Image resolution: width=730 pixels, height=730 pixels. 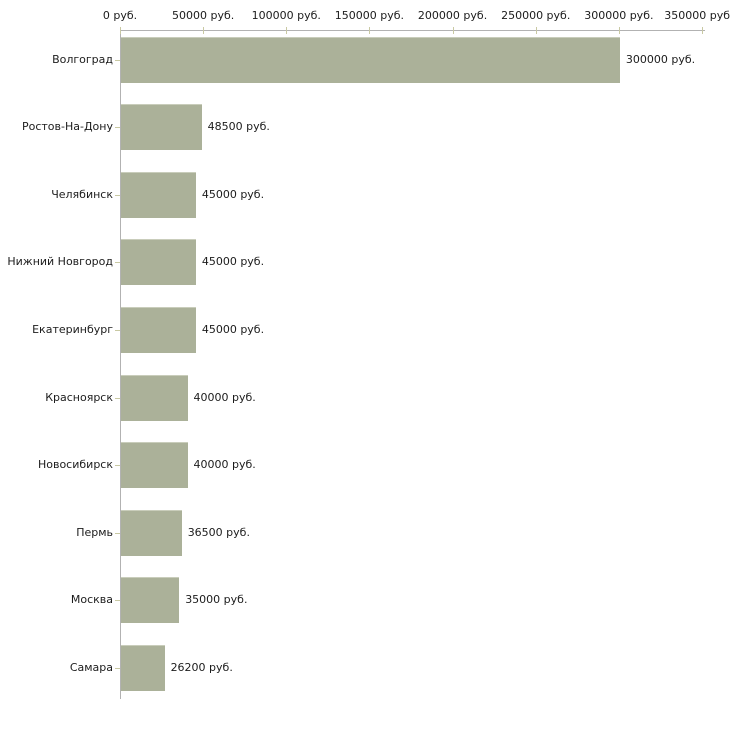 What do you see at coordinates (94, 532) in the screenshot?
I see `category-label: Пермь` at bounding box center [94, 532].